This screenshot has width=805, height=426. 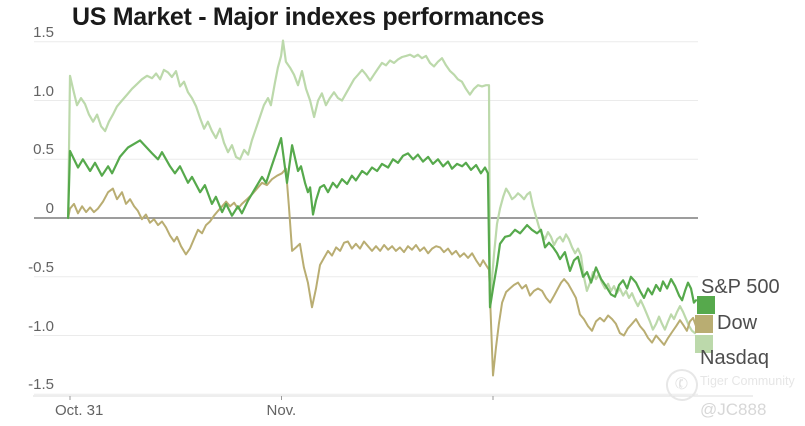 What do you see at coordinates (740, 287) in the screenshot?
I see `legend-label-sp500: S&P 500` at bounding box center [740, 287].